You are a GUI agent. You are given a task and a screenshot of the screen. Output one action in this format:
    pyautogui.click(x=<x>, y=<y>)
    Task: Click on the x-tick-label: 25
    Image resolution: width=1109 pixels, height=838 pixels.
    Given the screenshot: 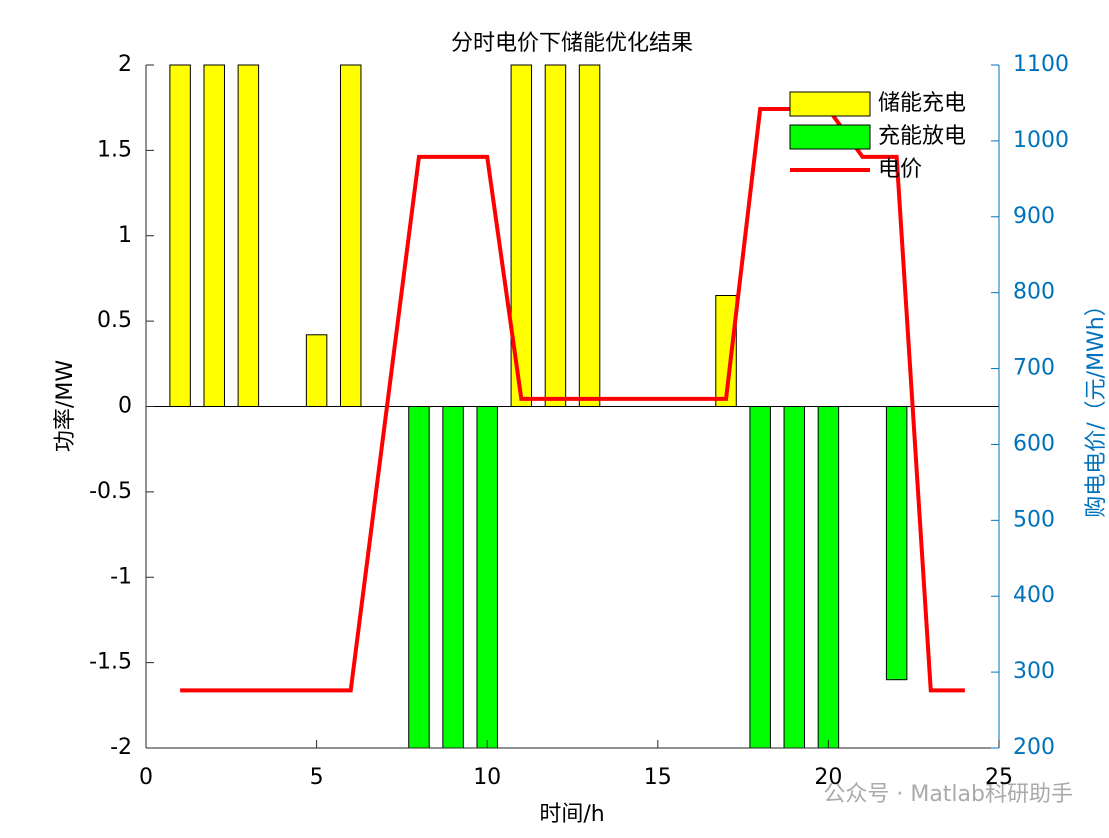 What is the action you would take?
    pyautogui.click(x=999, y=777)
    